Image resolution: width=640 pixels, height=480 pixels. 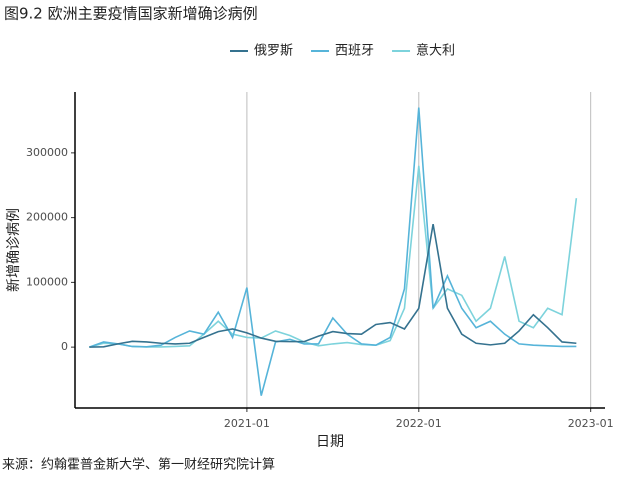 I want to click on x-axis-label: 日期, so click(x=330, y=442).